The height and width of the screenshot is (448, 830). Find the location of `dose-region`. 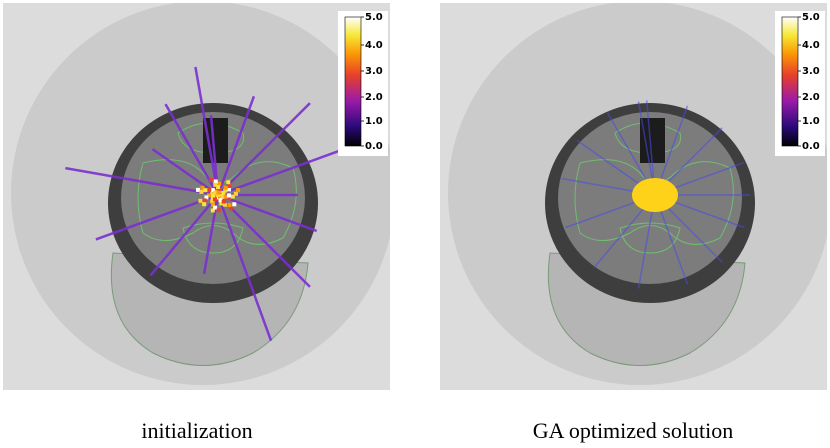

dose-region is located at coordinates (655, 195).